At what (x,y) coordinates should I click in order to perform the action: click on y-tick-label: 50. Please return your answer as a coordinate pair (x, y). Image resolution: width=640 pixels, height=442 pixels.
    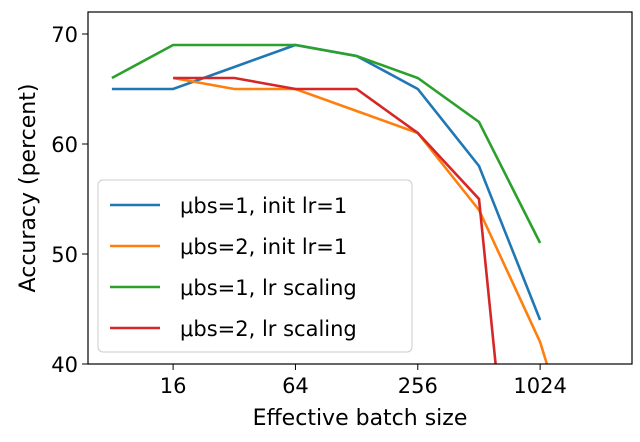
    Looking at the image, I should click on (64, 255).